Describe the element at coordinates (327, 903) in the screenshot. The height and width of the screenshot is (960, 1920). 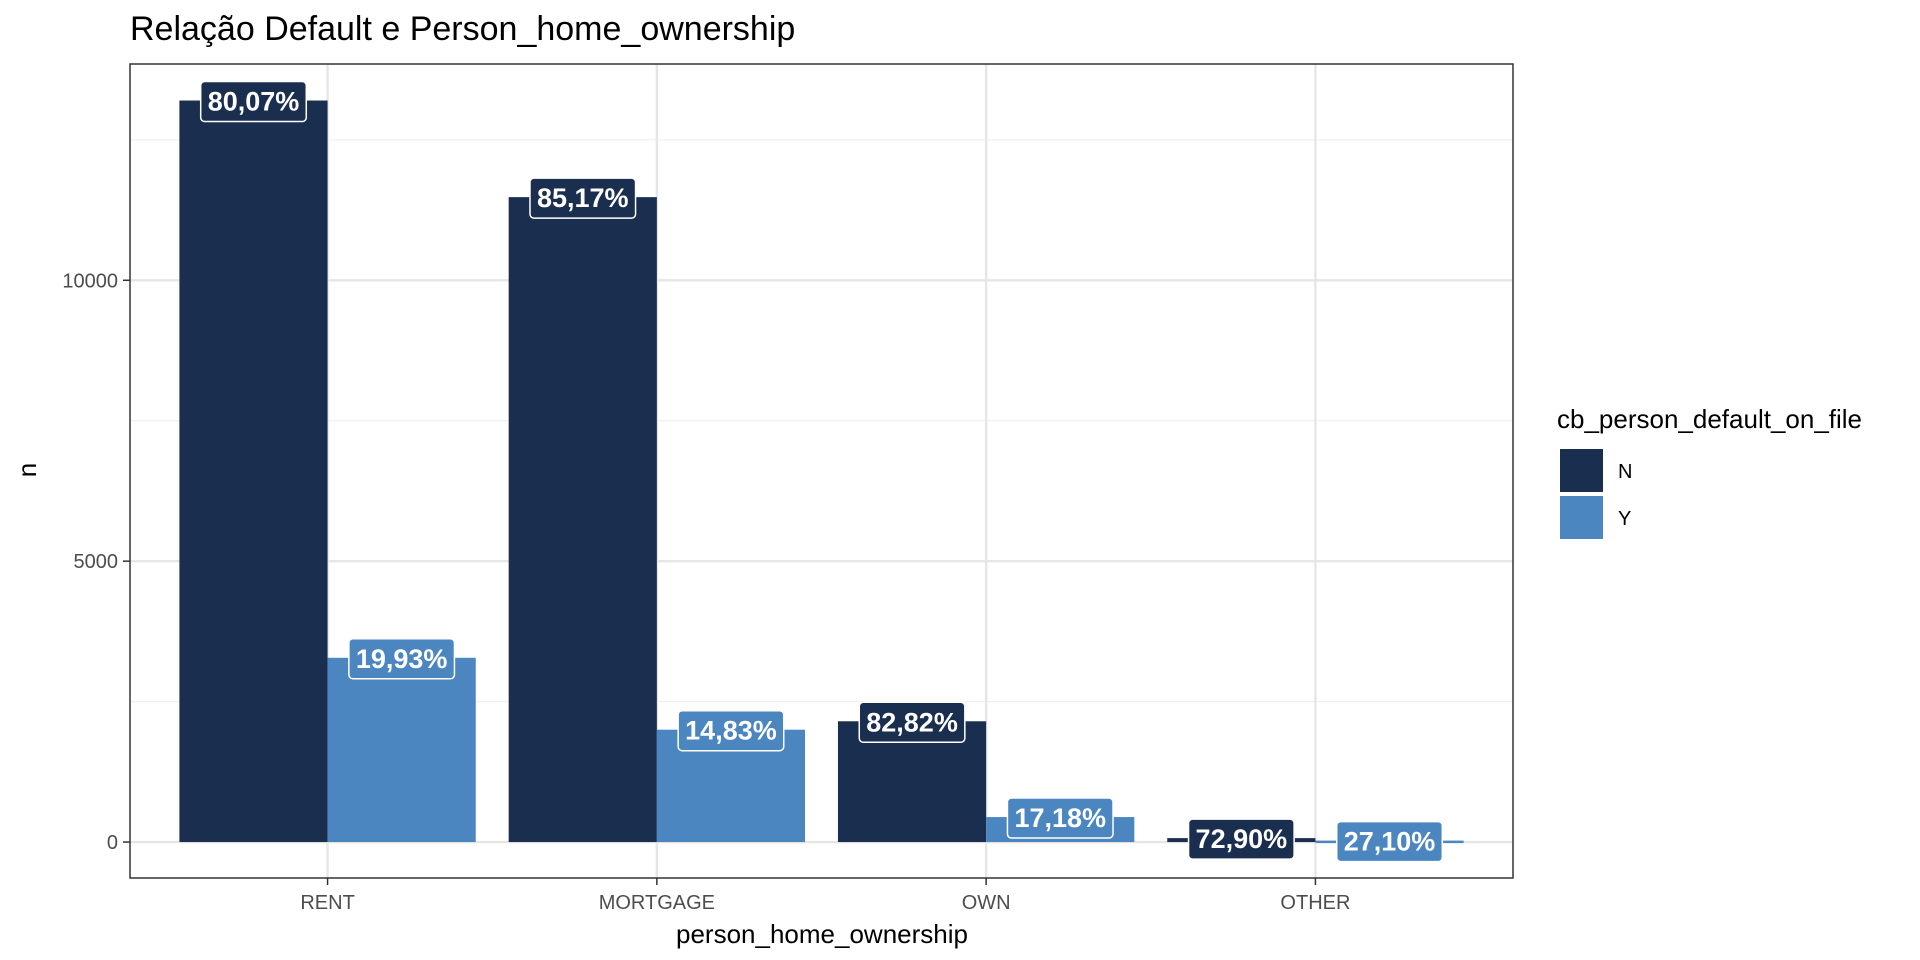
I see `x-tick-label: RENT` at that location.